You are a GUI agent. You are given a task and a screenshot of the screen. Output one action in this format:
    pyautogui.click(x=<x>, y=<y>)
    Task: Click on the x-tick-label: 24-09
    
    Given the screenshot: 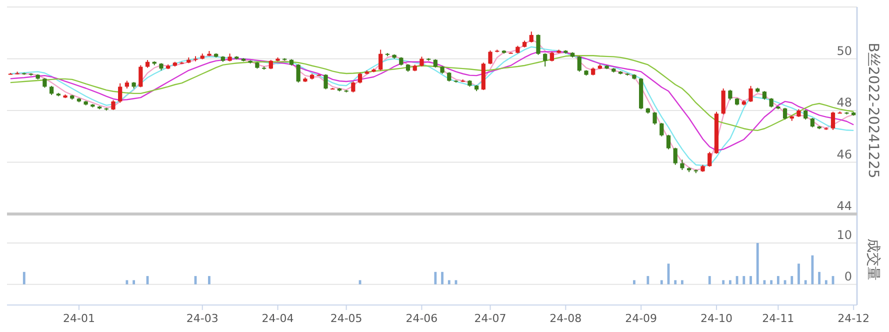 What is the action you would take?
    pyautogui.click(x=641, y=318)
    